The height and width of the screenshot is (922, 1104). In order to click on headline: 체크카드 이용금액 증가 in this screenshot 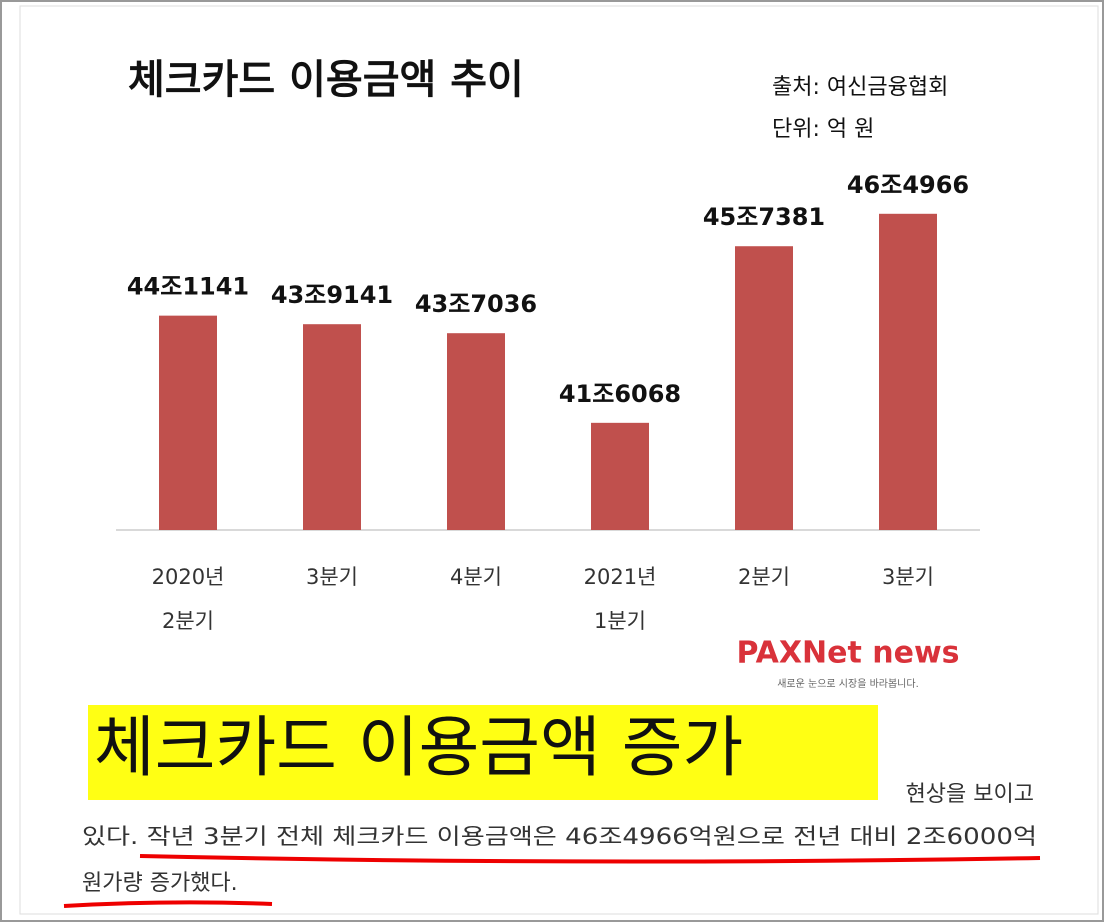, I will do `click(418, 747)`.